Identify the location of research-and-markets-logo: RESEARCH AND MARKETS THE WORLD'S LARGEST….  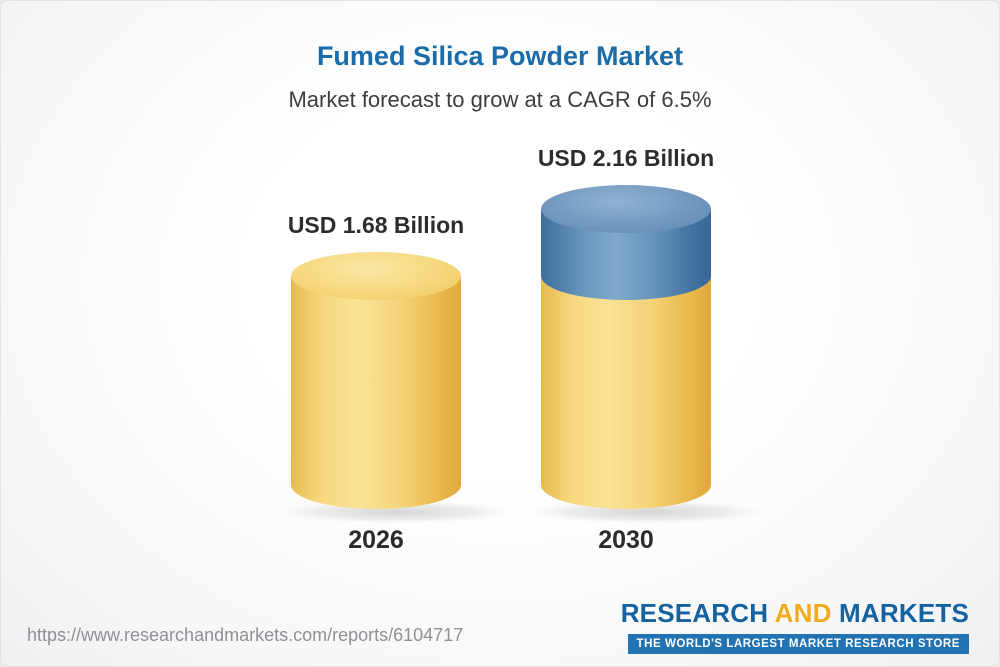
(795, 626).